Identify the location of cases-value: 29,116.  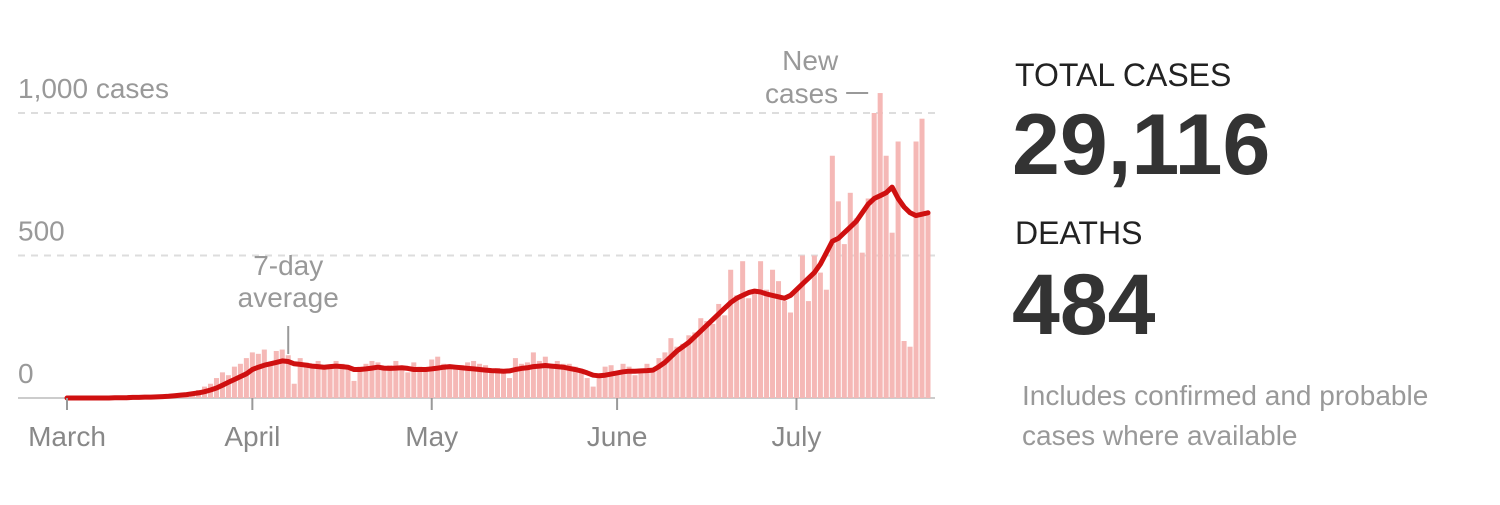
(1141, 145).